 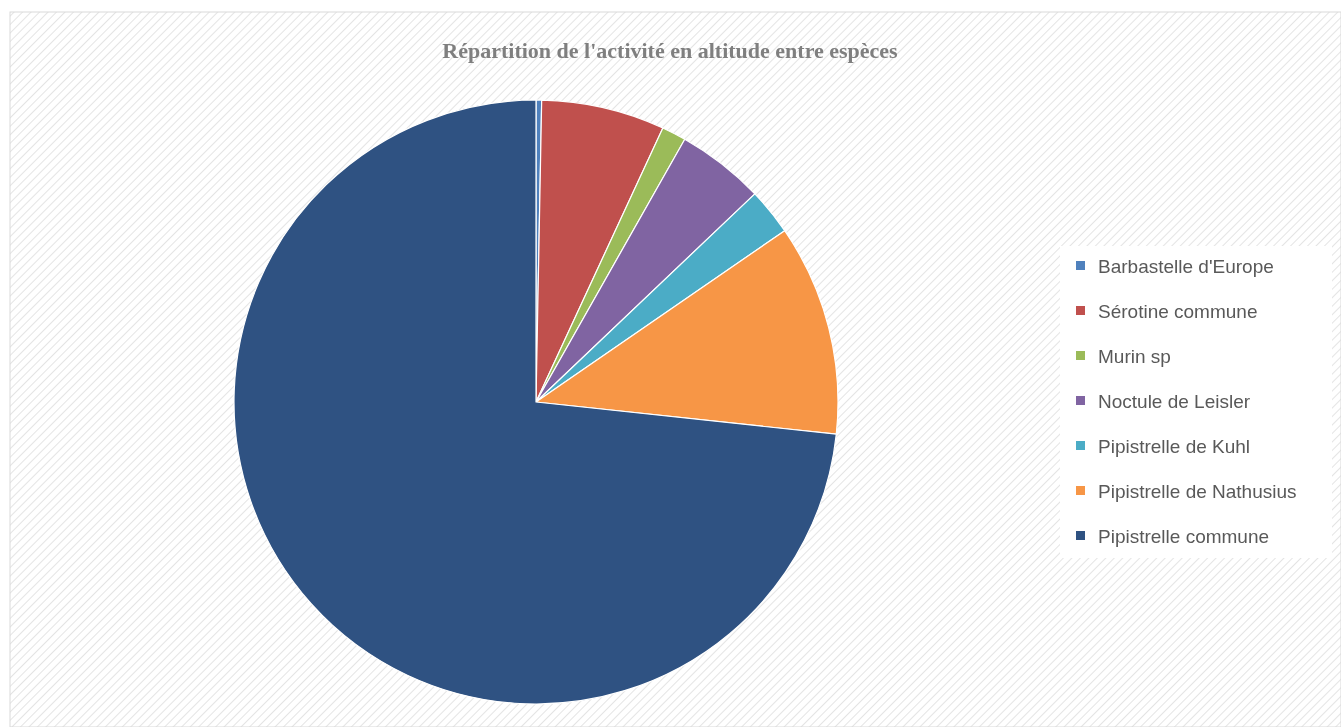 I want to click on legend-label: Noctule de Leisler, so click(x=1174, y=401).